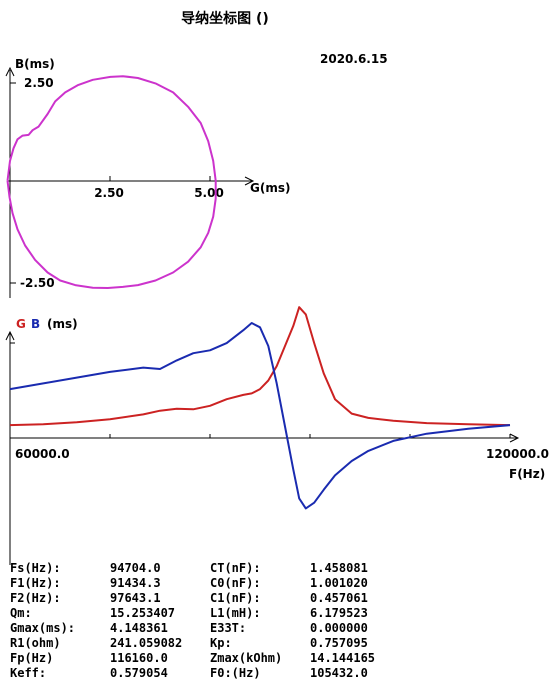  I want to click on param-value: 14.144165, so click(342, 658).